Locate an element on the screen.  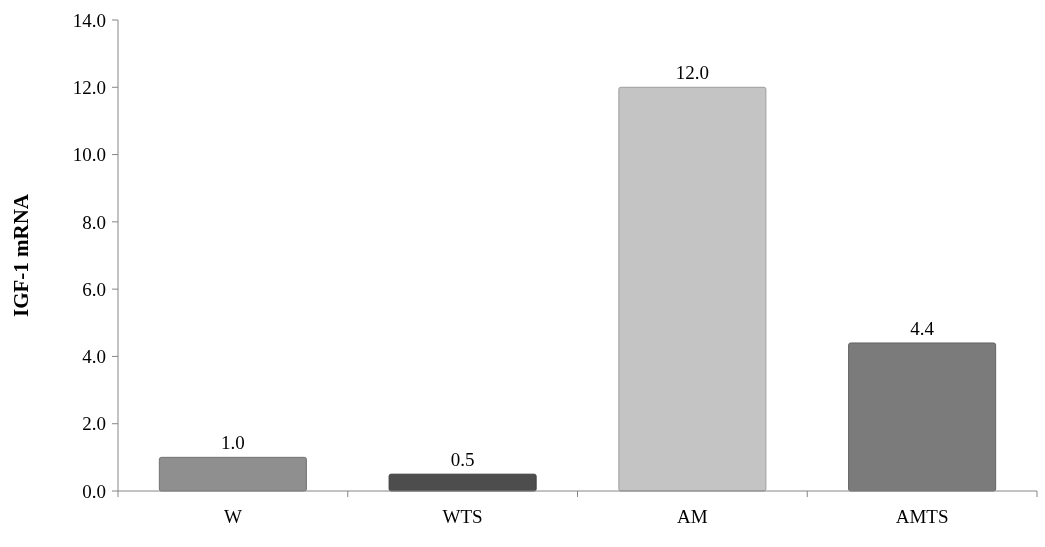
x-tick-label: AMTS is located at coordinates (922, 516).